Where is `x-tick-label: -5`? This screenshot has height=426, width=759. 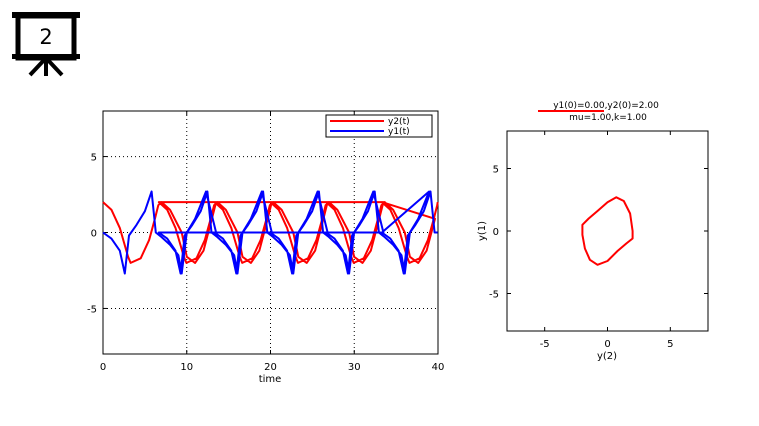 x-tick-label: -5 is located at coordinates (545, 344).